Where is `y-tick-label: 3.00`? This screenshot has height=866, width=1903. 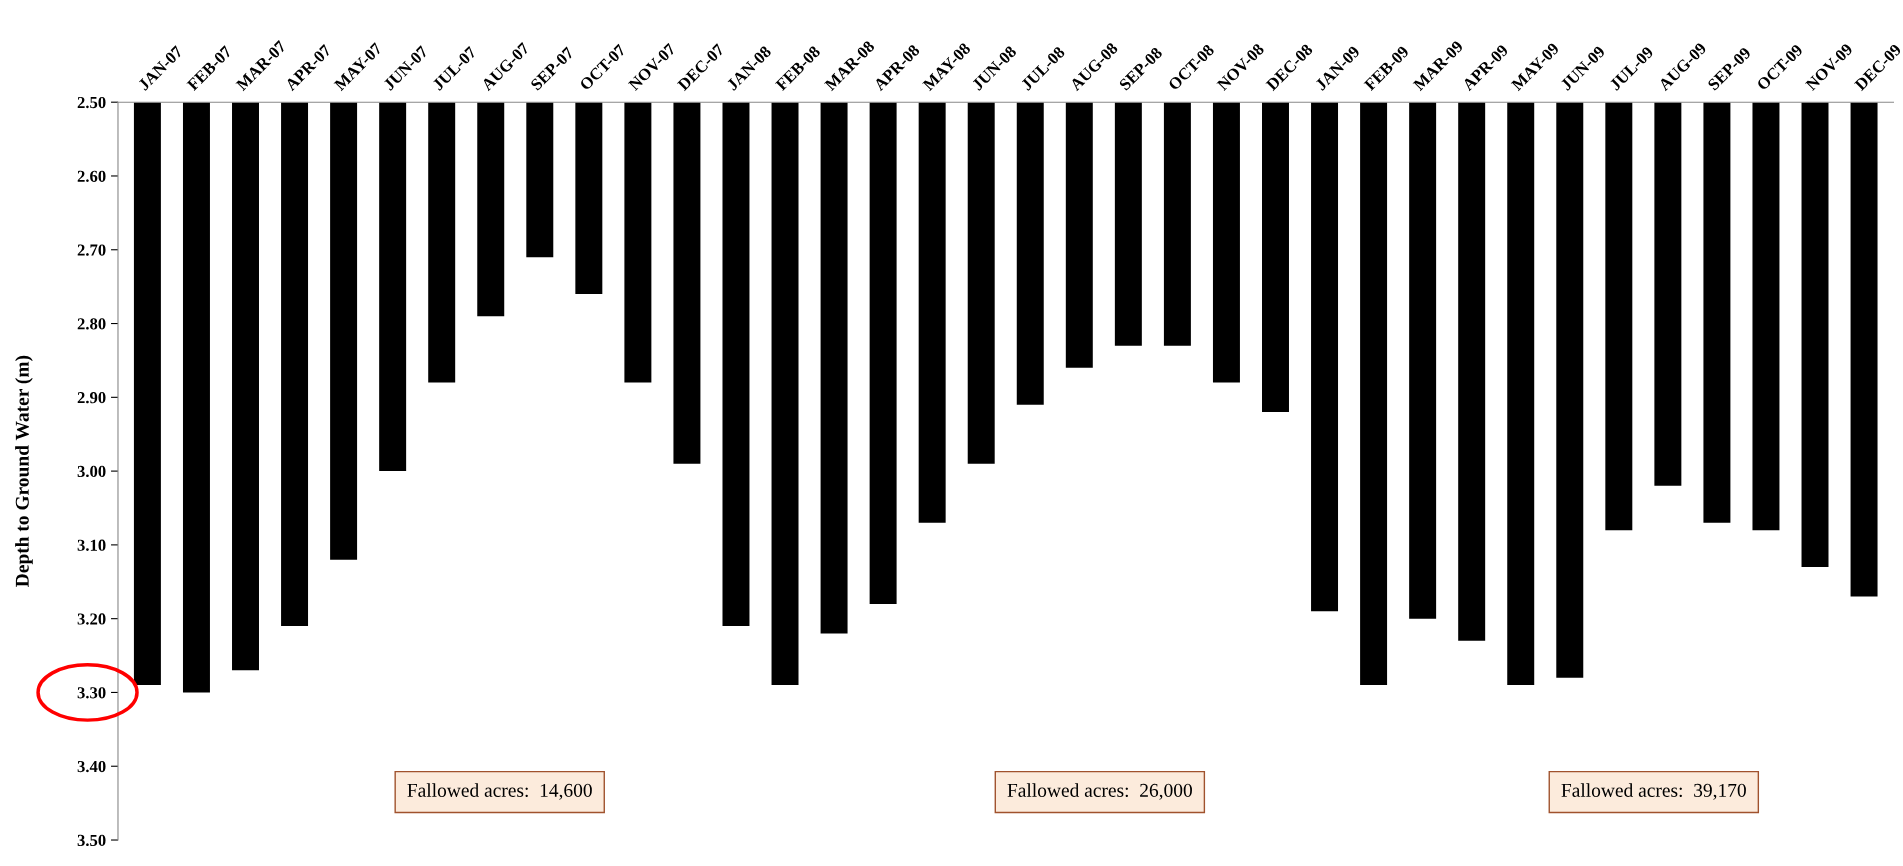 y-tick-label: 3.00 is located at coordinates (91, 471).